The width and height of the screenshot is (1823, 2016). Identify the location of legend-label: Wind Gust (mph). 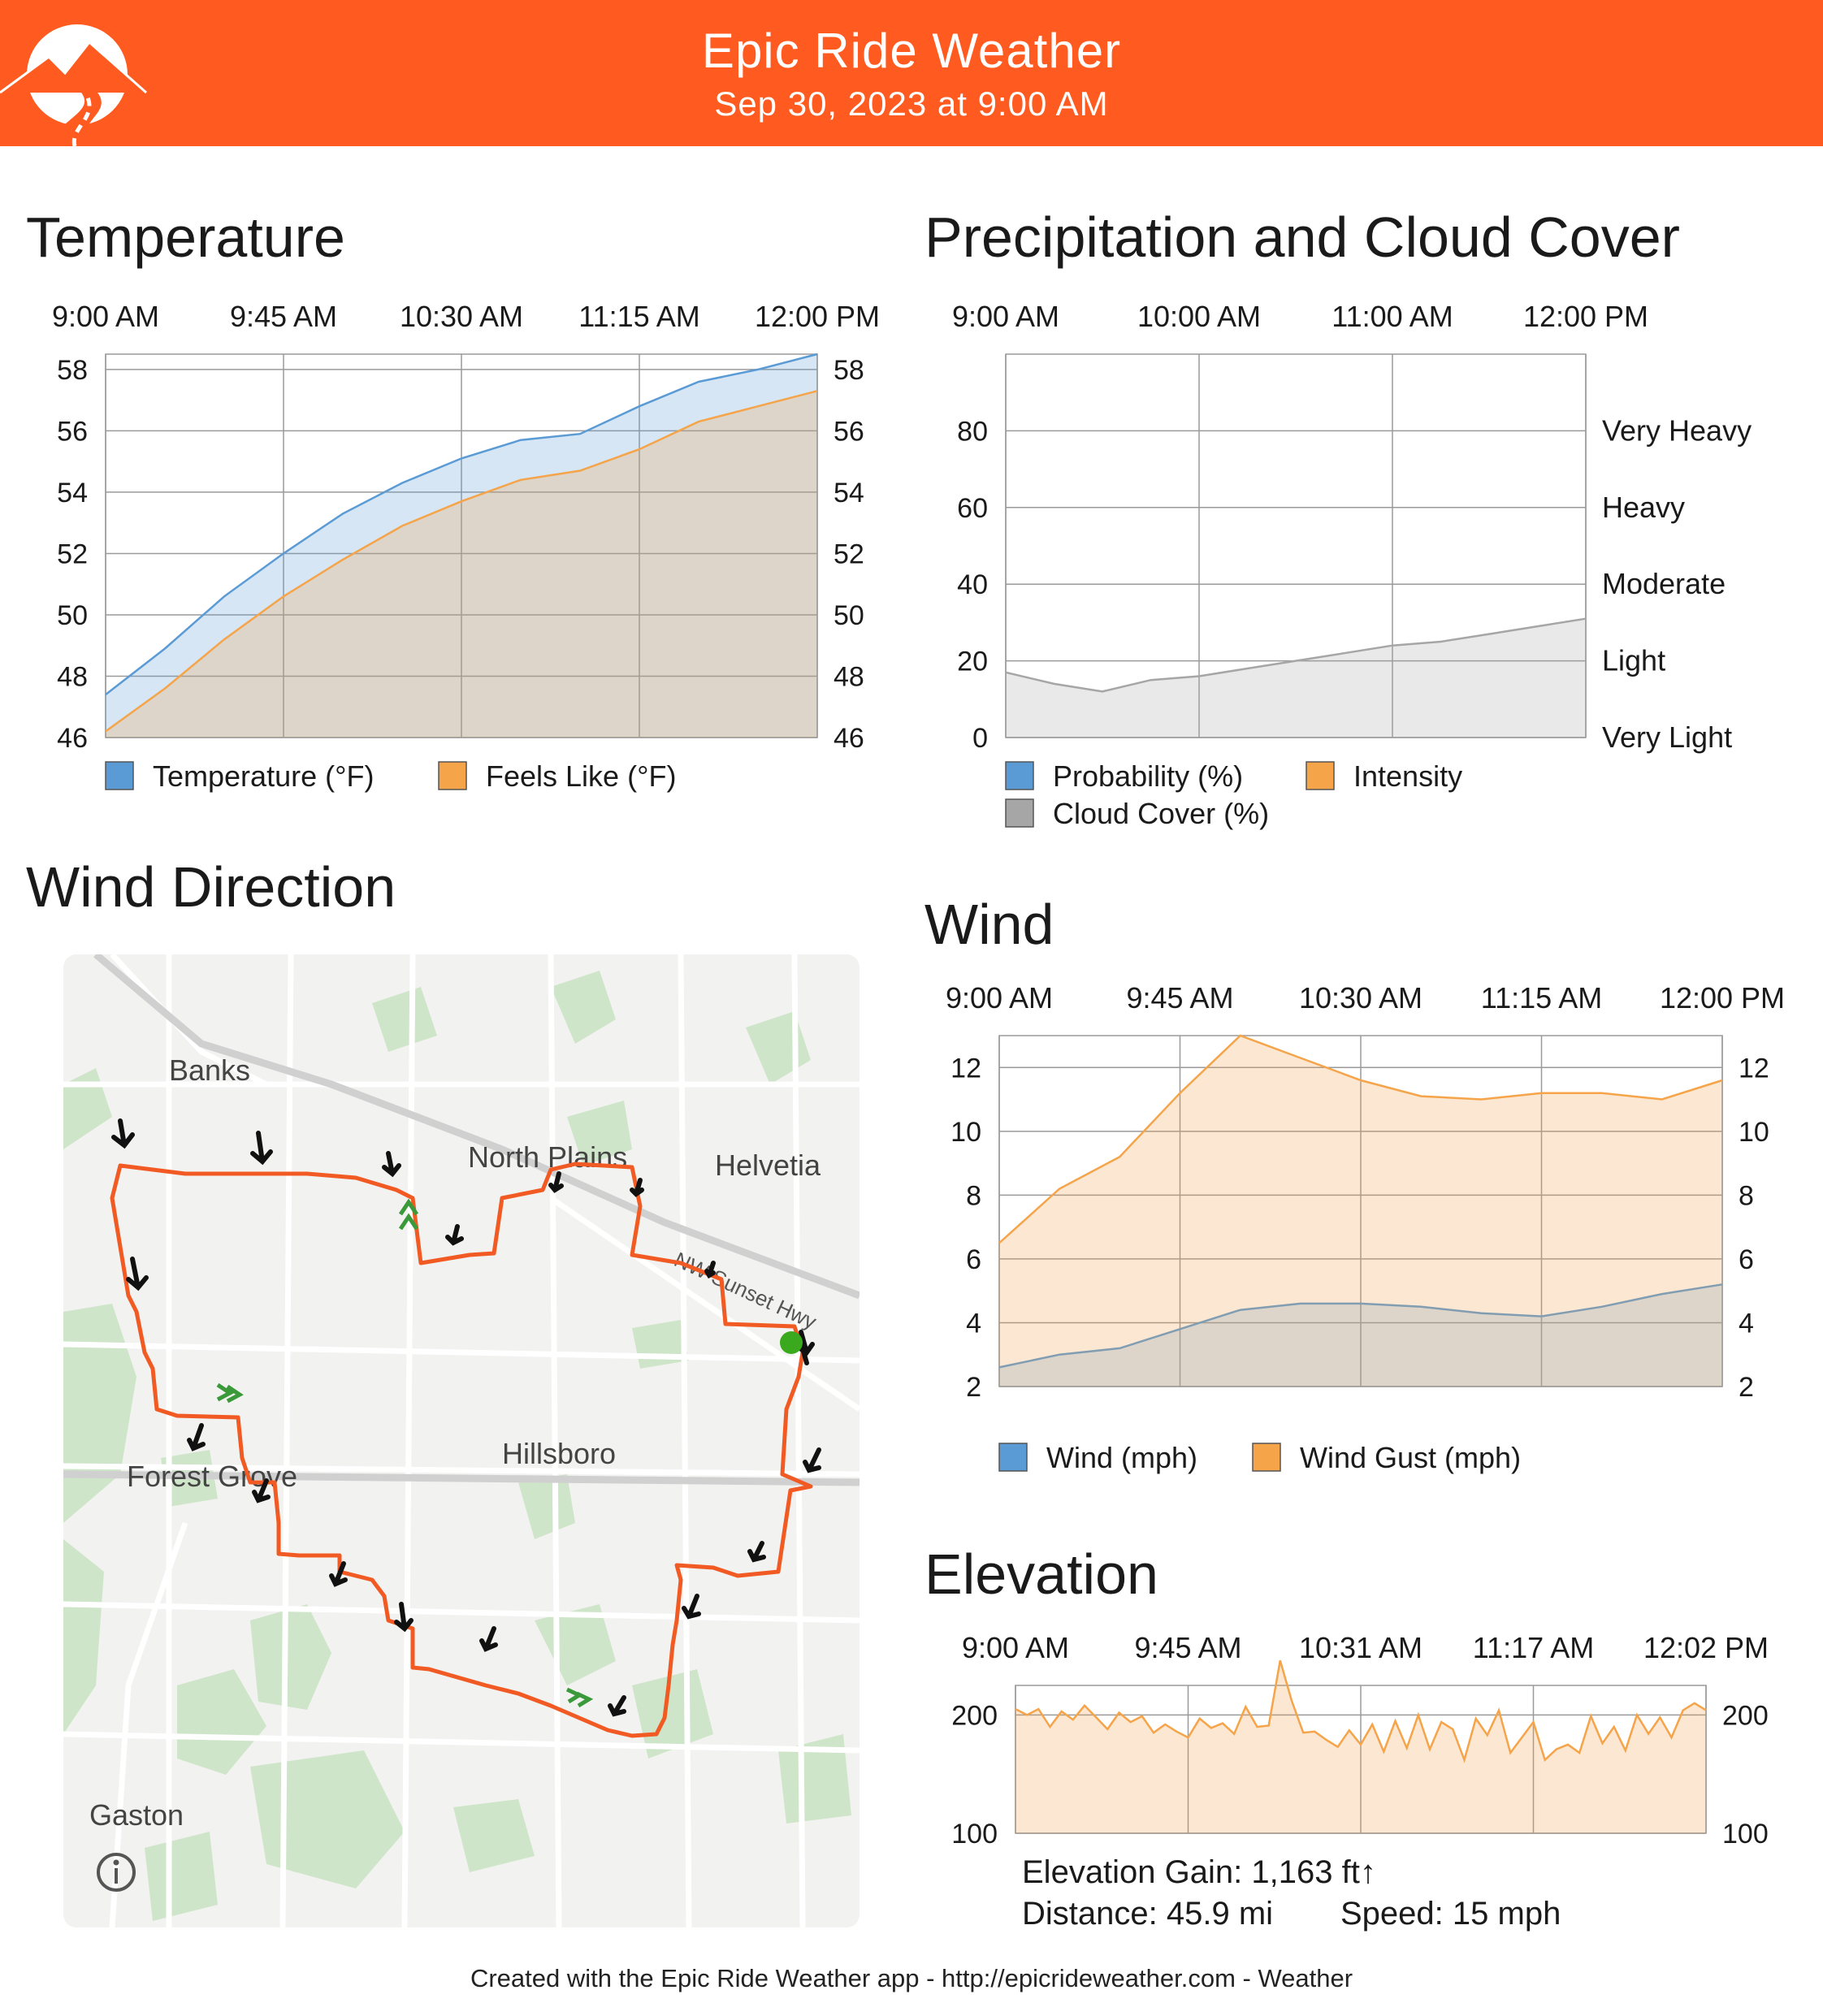
(1410, 1457).